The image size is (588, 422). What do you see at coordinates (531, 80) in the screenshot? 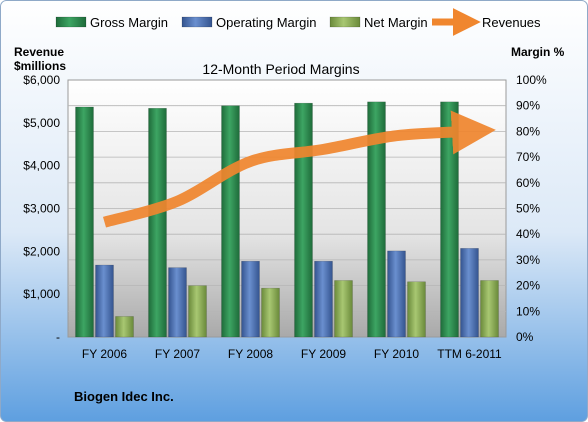
I see `right-axis-tick-label: 100%` at bounding box center [531, 80].